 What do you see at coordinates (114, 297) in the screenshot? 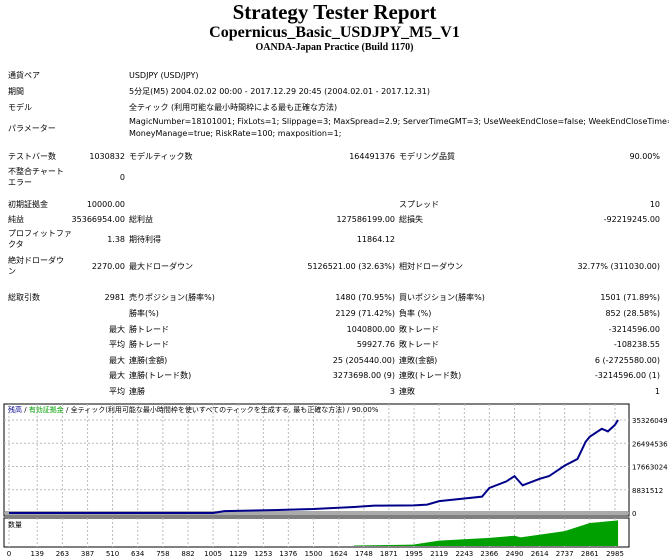
I see `trades-value: 2981` at bounding box center [114, 297].